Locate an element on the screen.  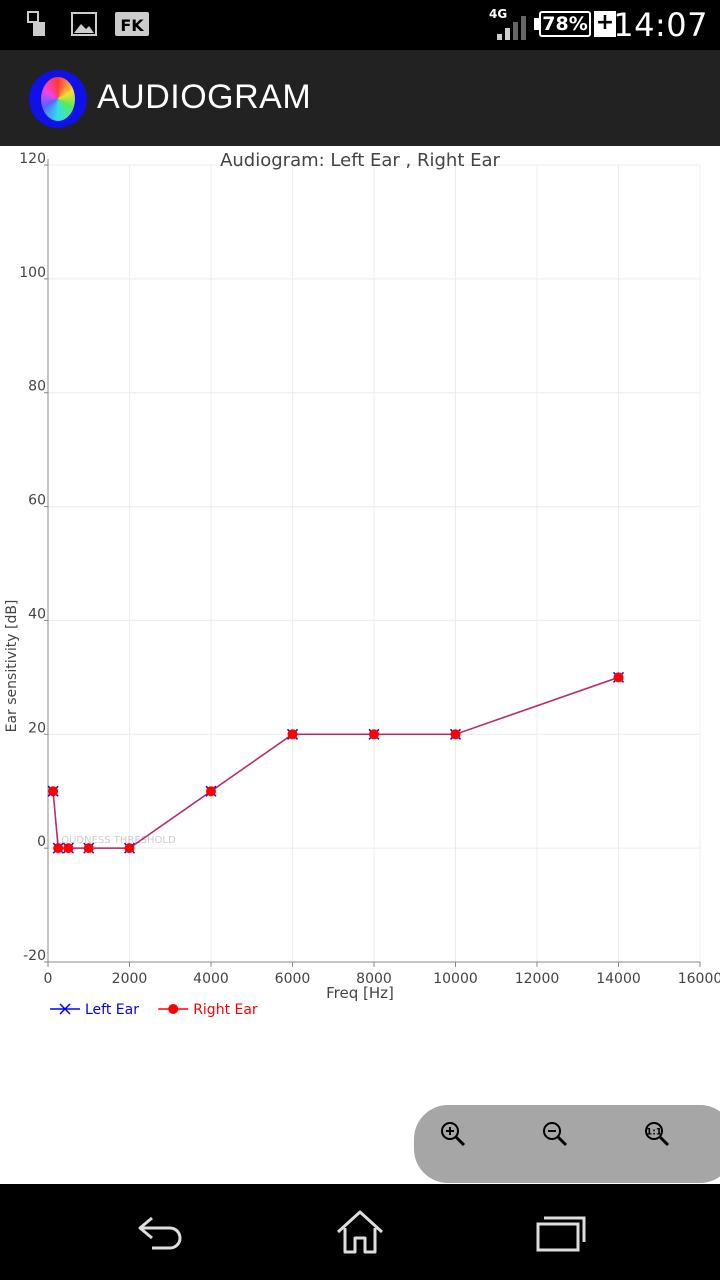
x-tick-label: 4000 is located at coordinates (211, 979).